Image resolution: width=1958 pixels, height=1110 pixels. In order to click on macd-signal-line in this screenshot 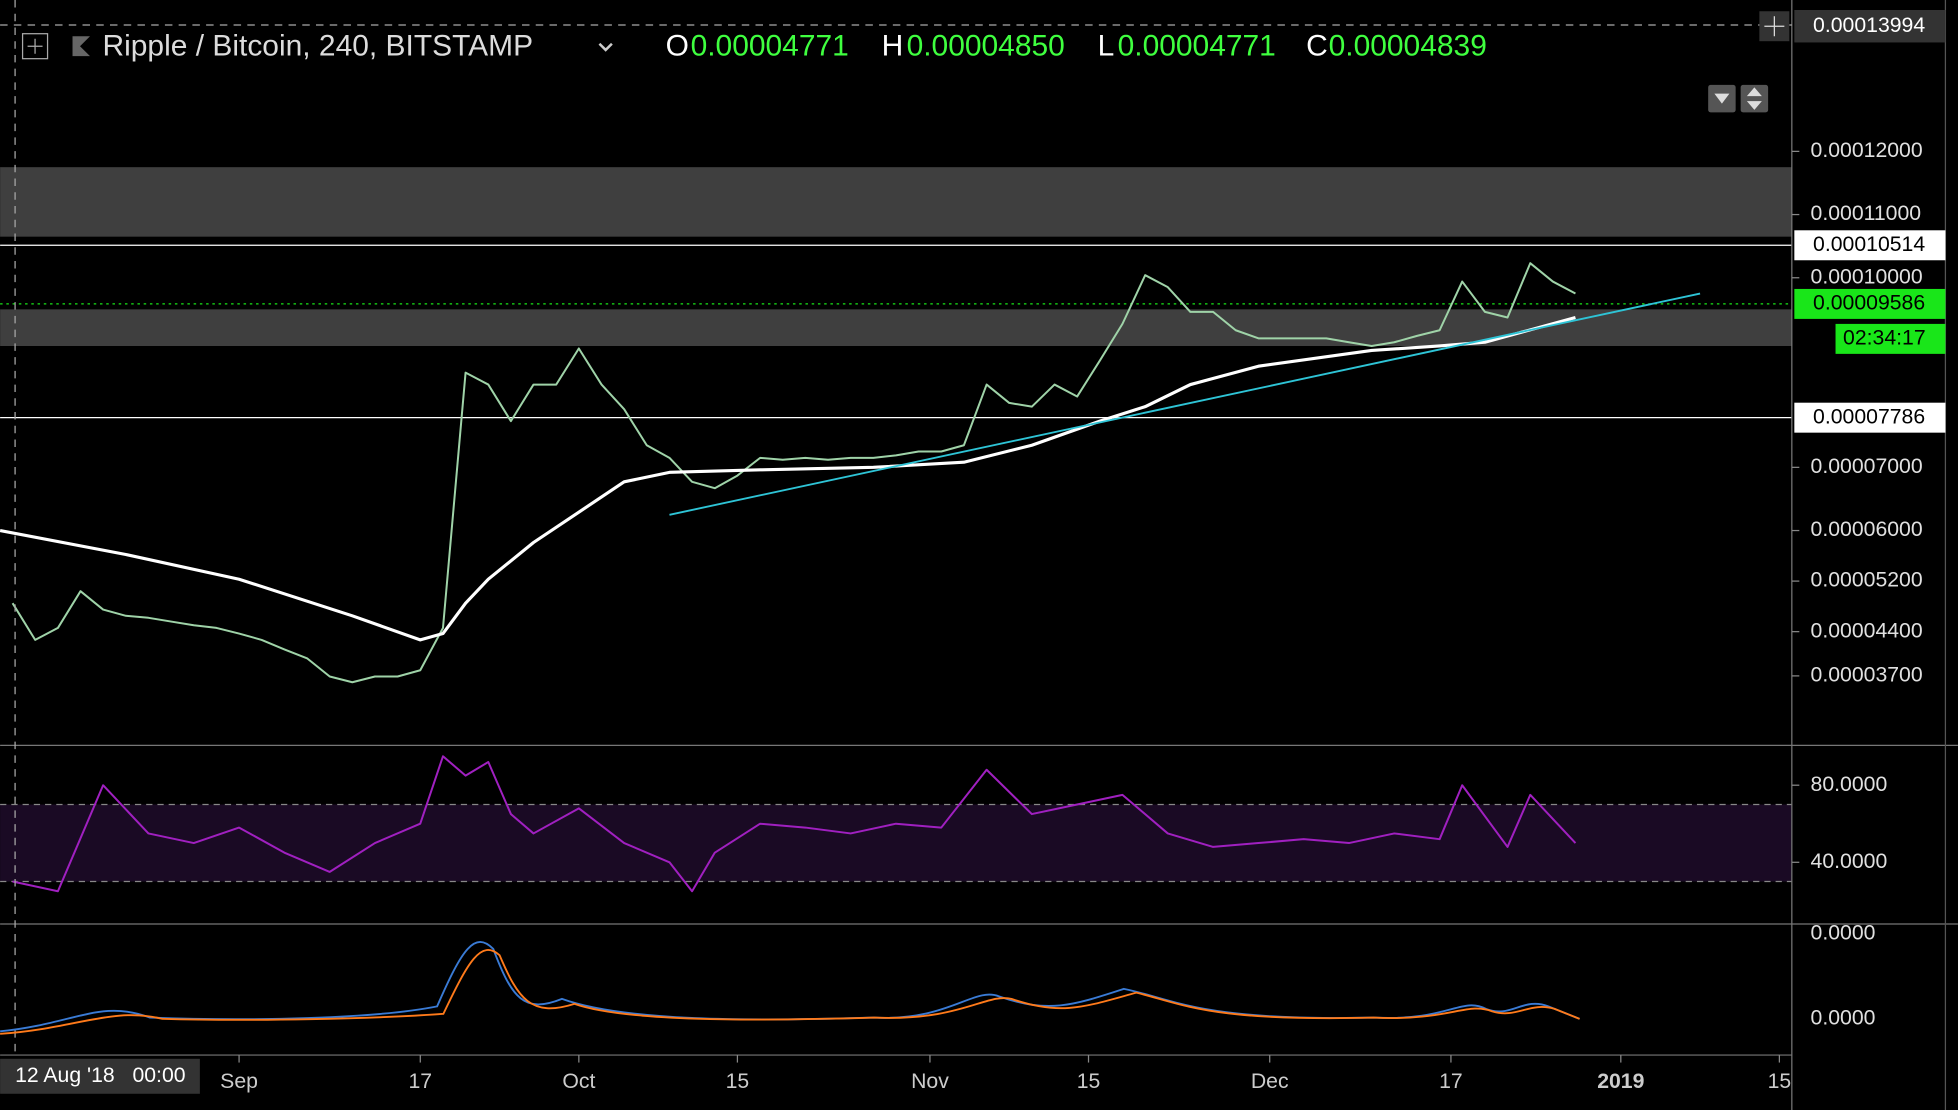, I will do `click(790, 992)`.